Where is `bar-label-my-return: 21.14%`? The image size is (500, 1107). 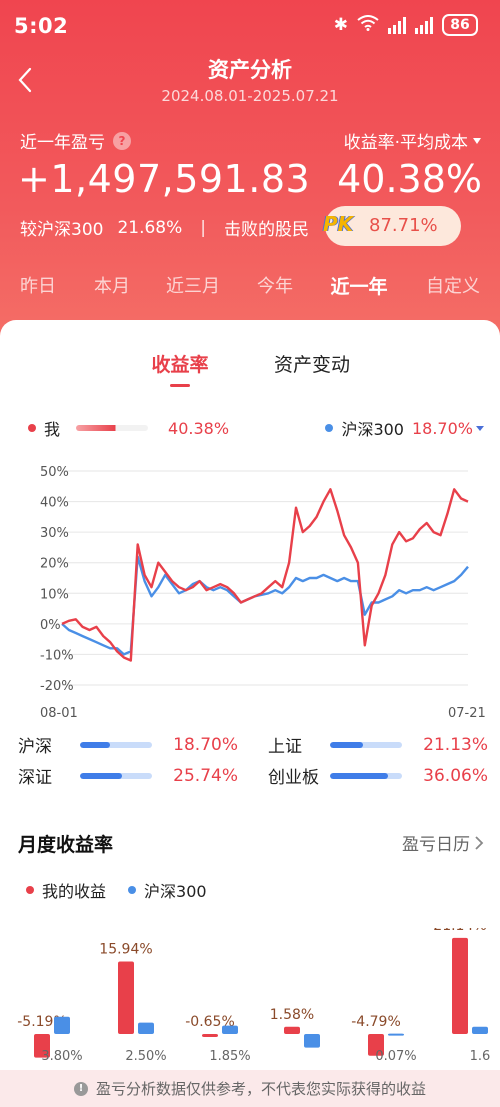 bar-label-my-return: 21.14% is located at coordinates (459, 931).